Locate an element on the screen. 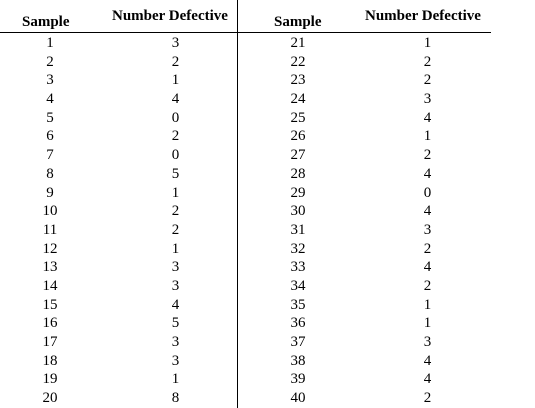  sample-number-cell: 10 is located at coordinates (50, 211).